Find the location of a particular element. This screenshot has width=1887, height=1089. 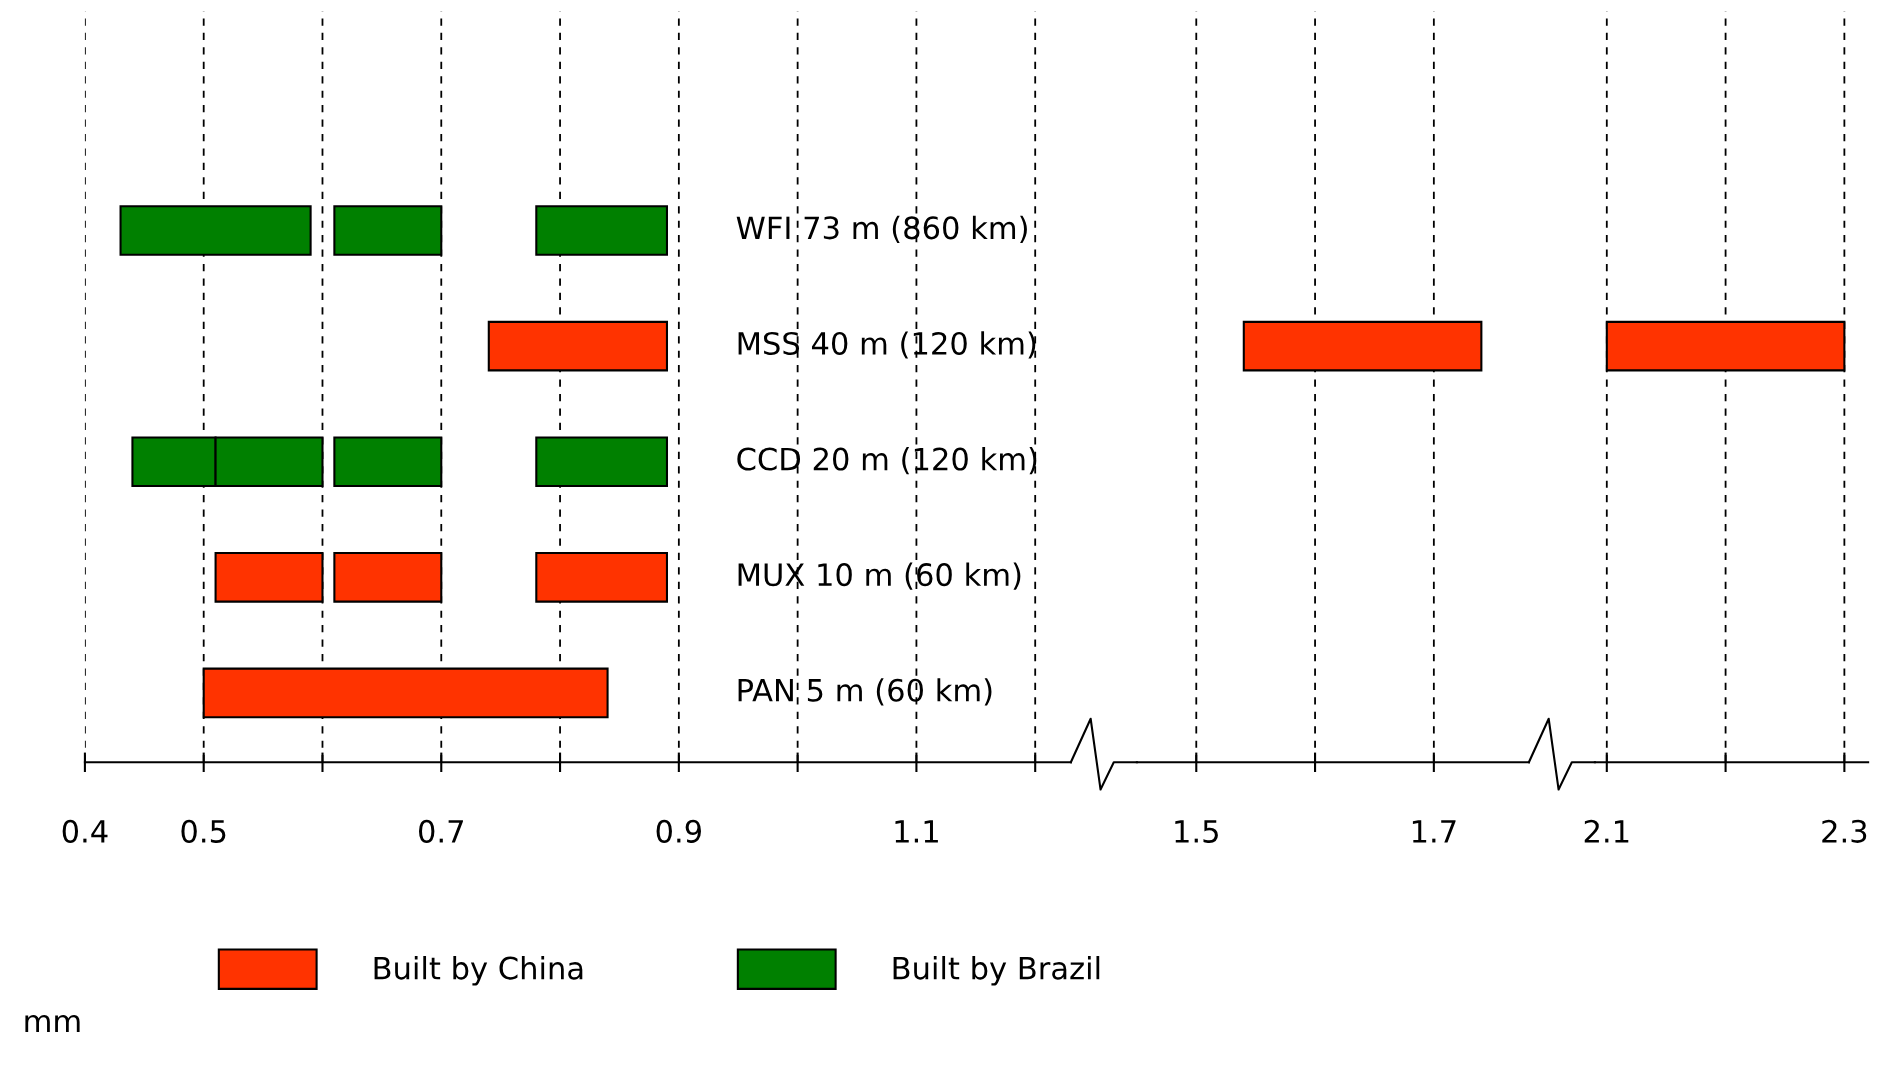

x-tick-label: 1.7 is located at coordinates (1434, 831).